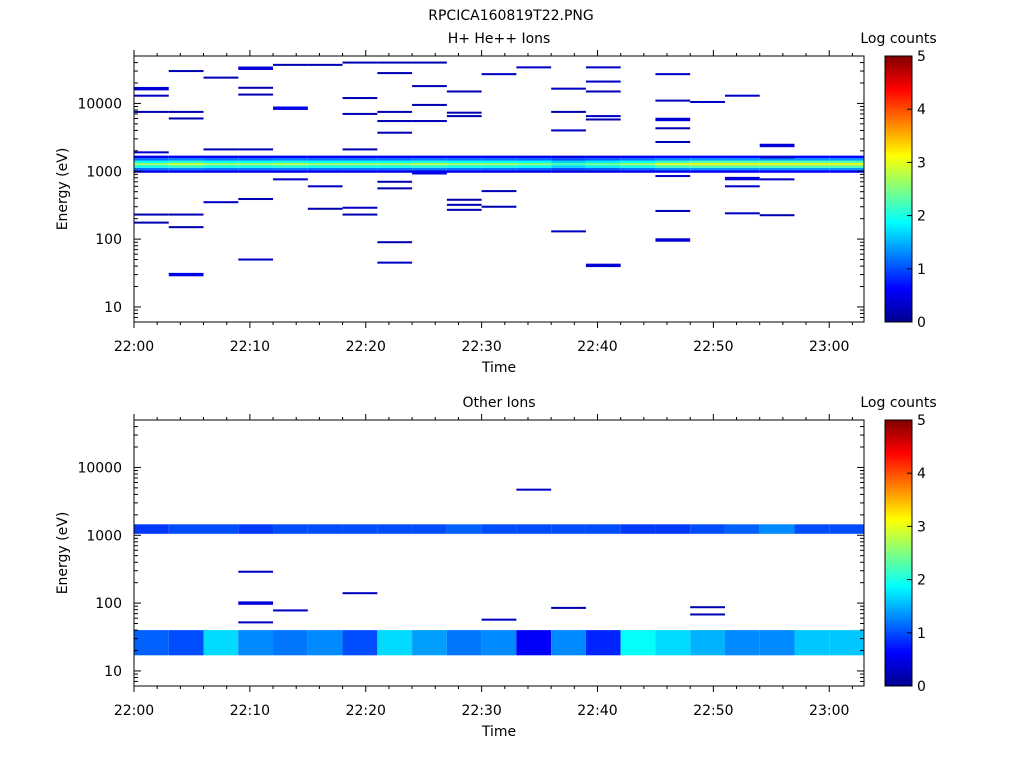 Image resolution: width=1024 pixels, height=768 pixels. Describe the element at coordinates (498, 368) in the screenshot. I see `x-axis-label: Time` at that location.